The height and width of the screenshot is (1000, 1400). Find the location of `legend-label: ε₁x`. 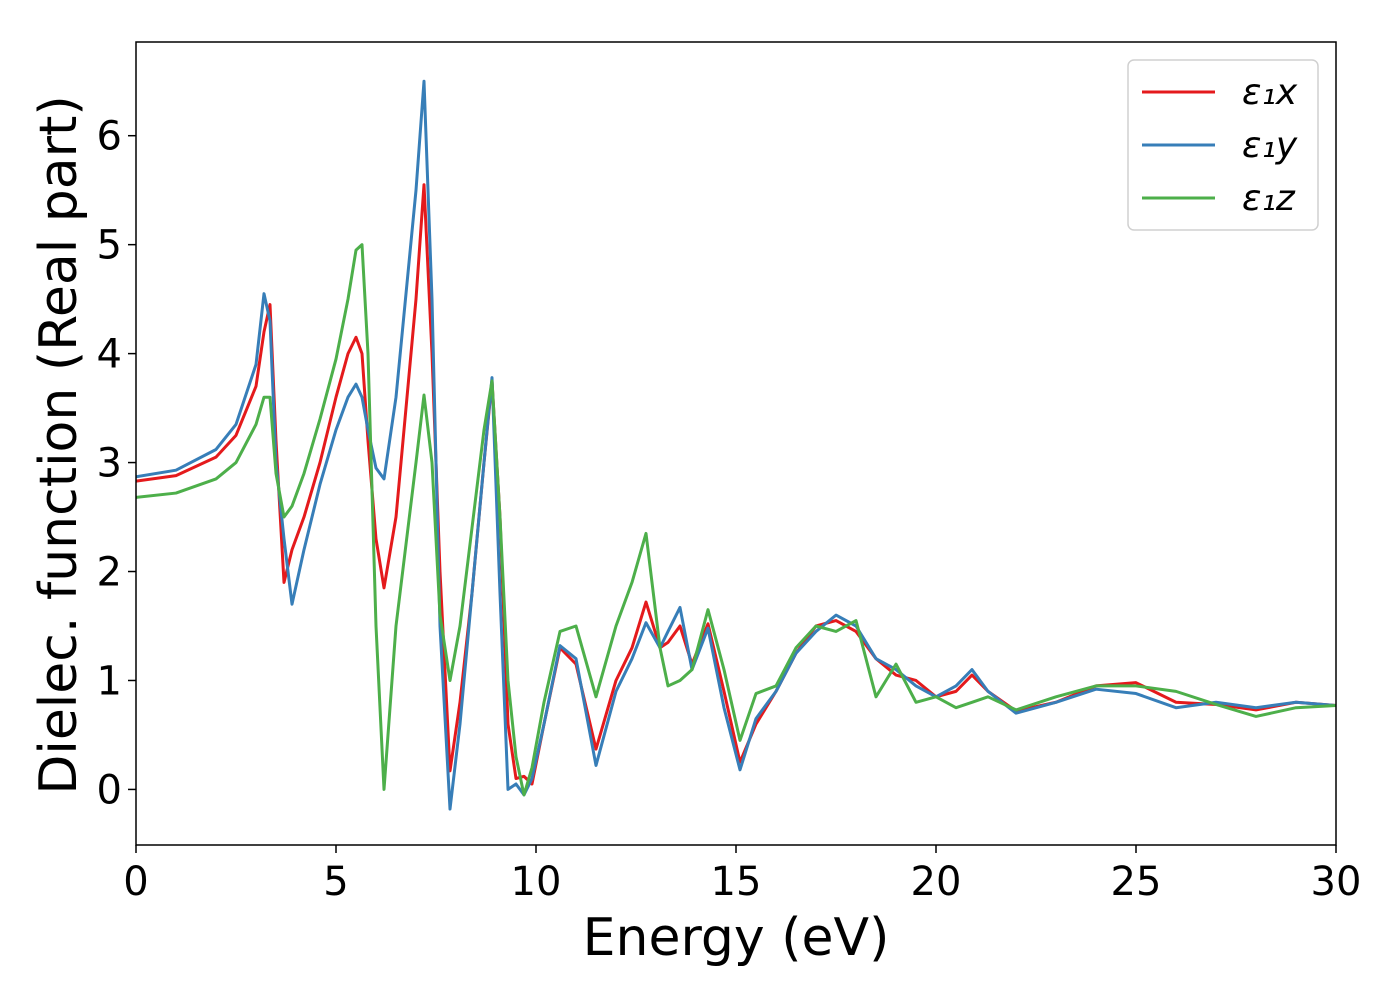

legend-label: ε₁x is located at coordinates (1270, 92).